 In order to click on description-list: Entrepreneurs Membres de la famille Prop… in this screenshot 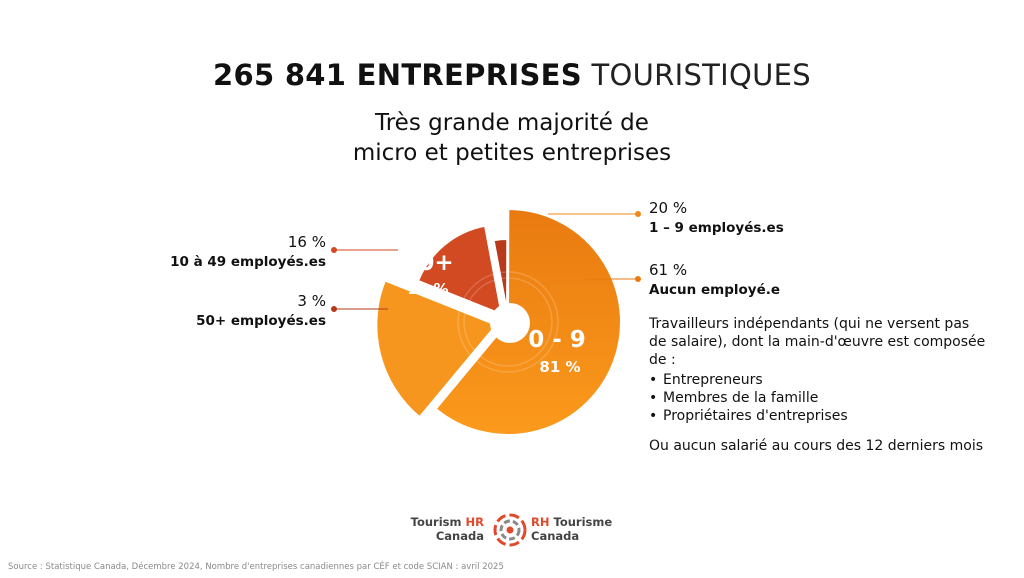, I will do `click(819, 398)`.